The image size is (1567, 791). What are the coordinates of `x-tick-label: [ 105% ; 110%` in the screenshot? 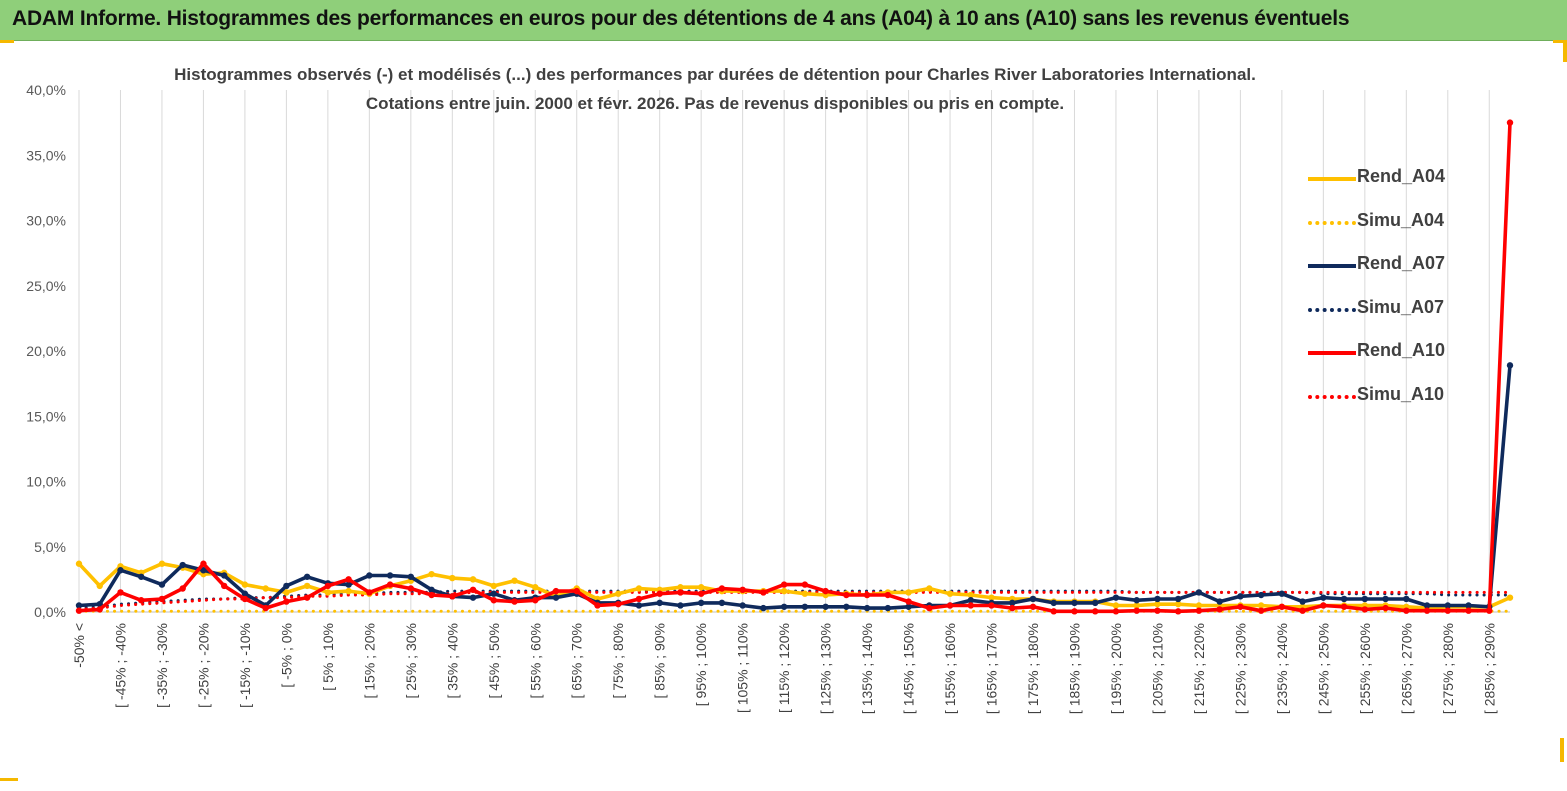 It's located at (743, 668).